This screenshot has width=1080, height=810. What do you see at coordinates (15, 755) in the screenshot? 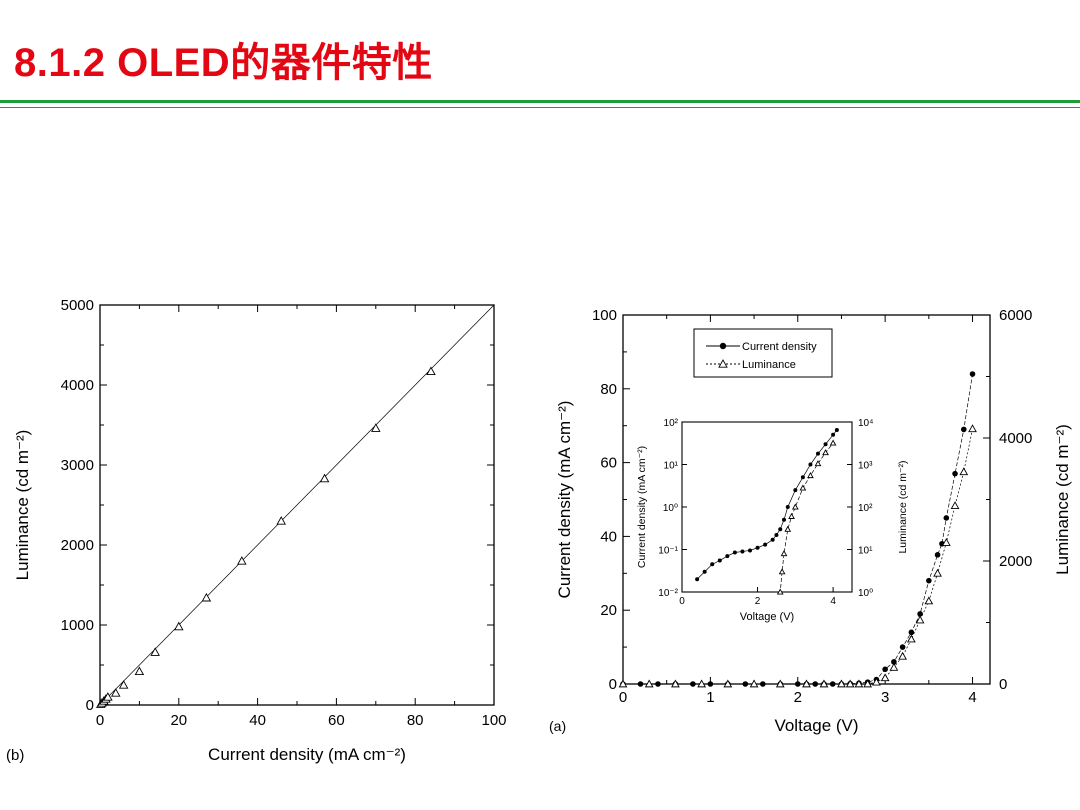
I see `chart-b-panel-label: (b)` at bounding box center [15, 755].